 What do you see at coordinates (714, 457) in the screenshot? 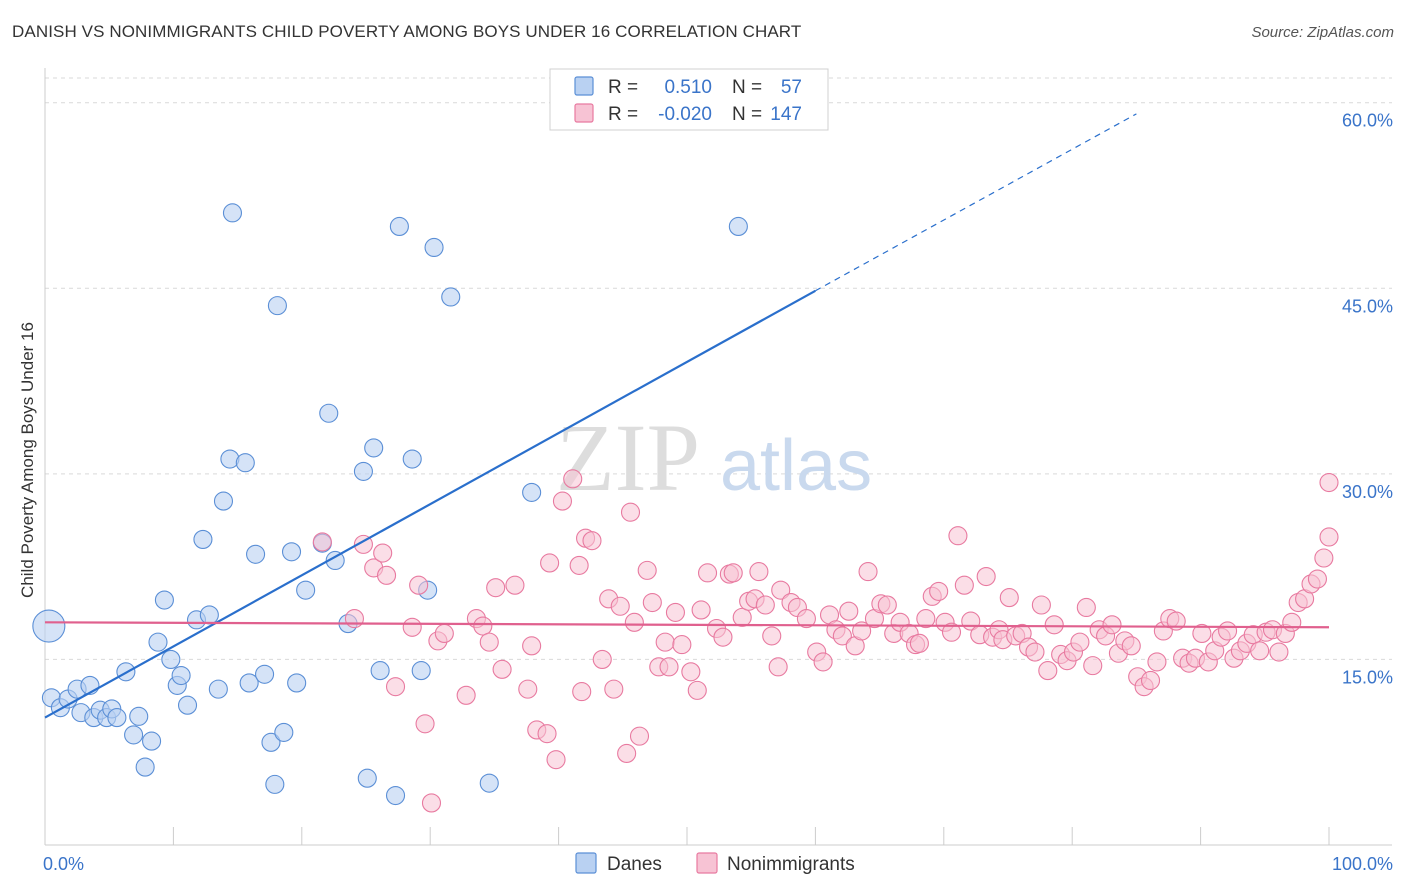
I see `watermark: ZIP atlas` at bounding box center [714, 457].